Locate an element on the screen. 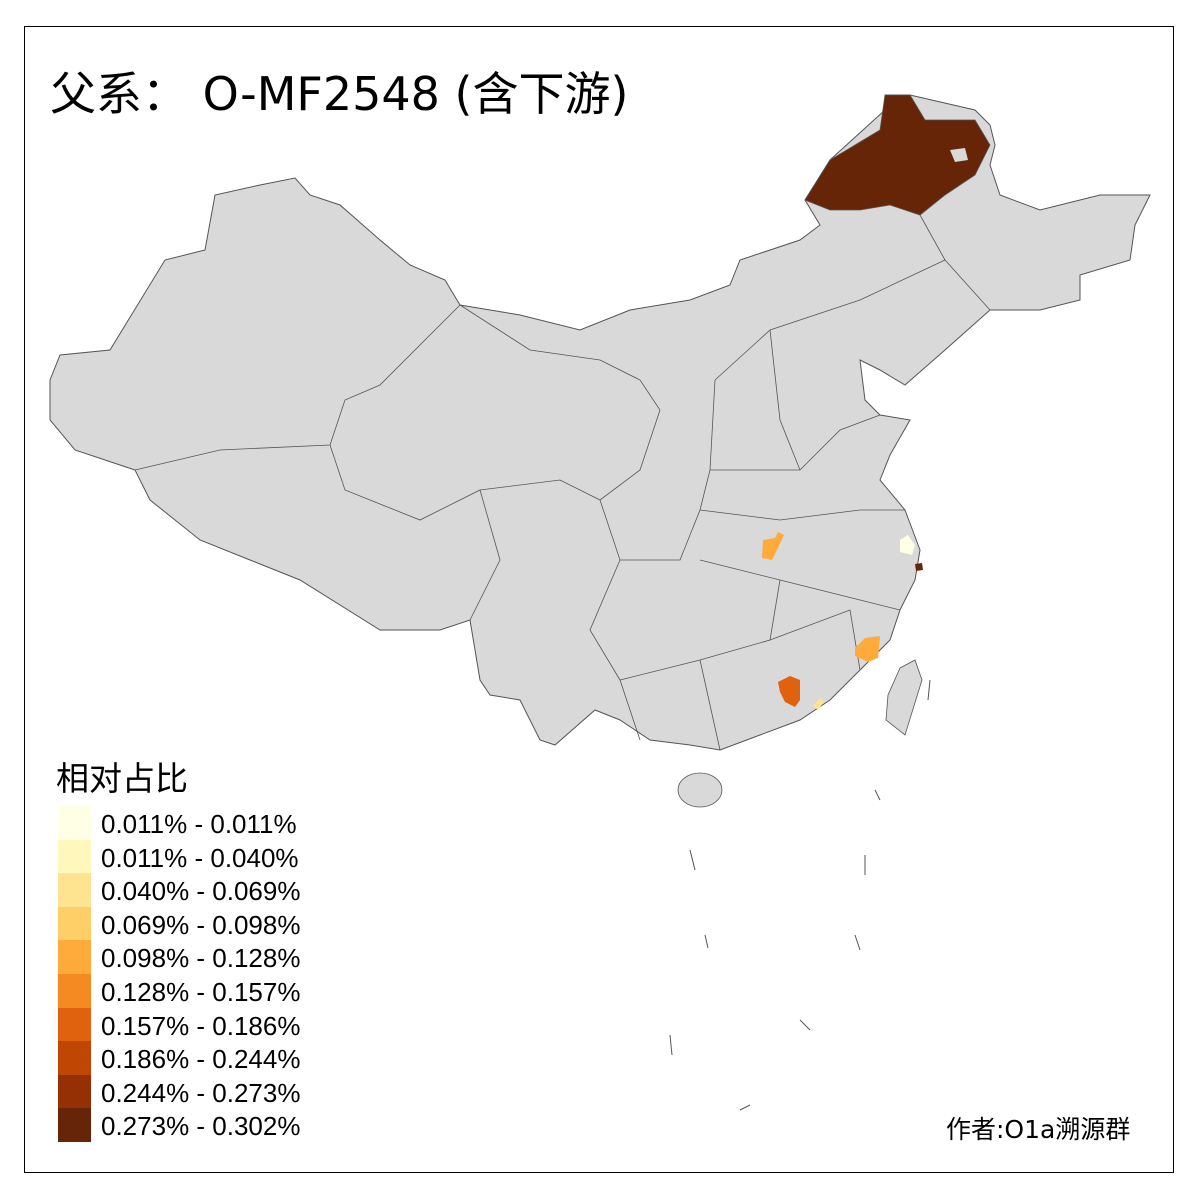 Image resolution: width=1200 pixels, height=1200 pixels. legend-label: 0.011% - 0.011% is located at coordinates (199, 824).